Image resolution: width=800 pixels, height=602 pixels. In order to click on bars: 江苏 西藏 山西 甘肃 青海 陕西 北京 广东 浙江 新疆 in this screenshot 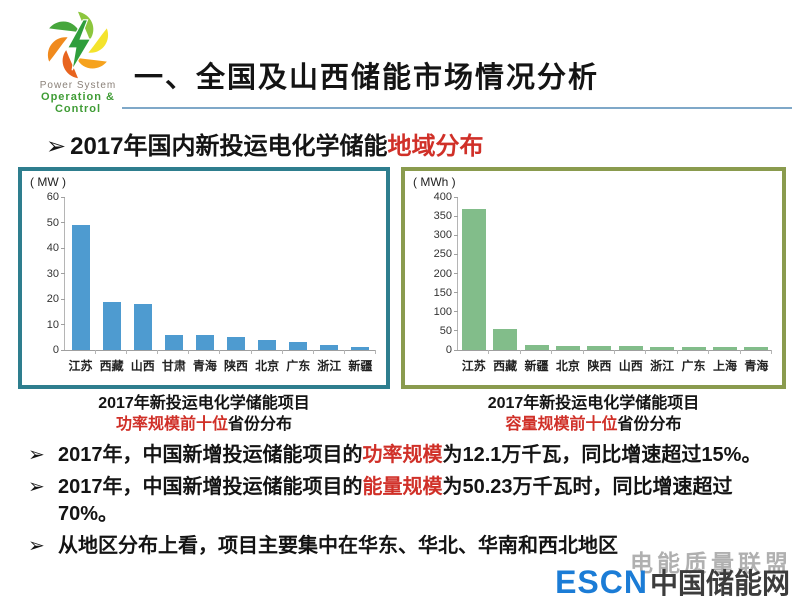, I will do `click(221, 285)`.